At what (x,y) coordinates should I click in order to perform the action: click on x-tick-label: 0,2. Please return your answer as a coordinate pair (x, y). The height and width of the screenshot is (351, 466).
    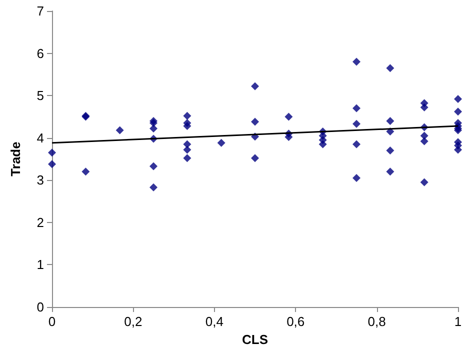
    Looking at the image, I should click on (133, 321).